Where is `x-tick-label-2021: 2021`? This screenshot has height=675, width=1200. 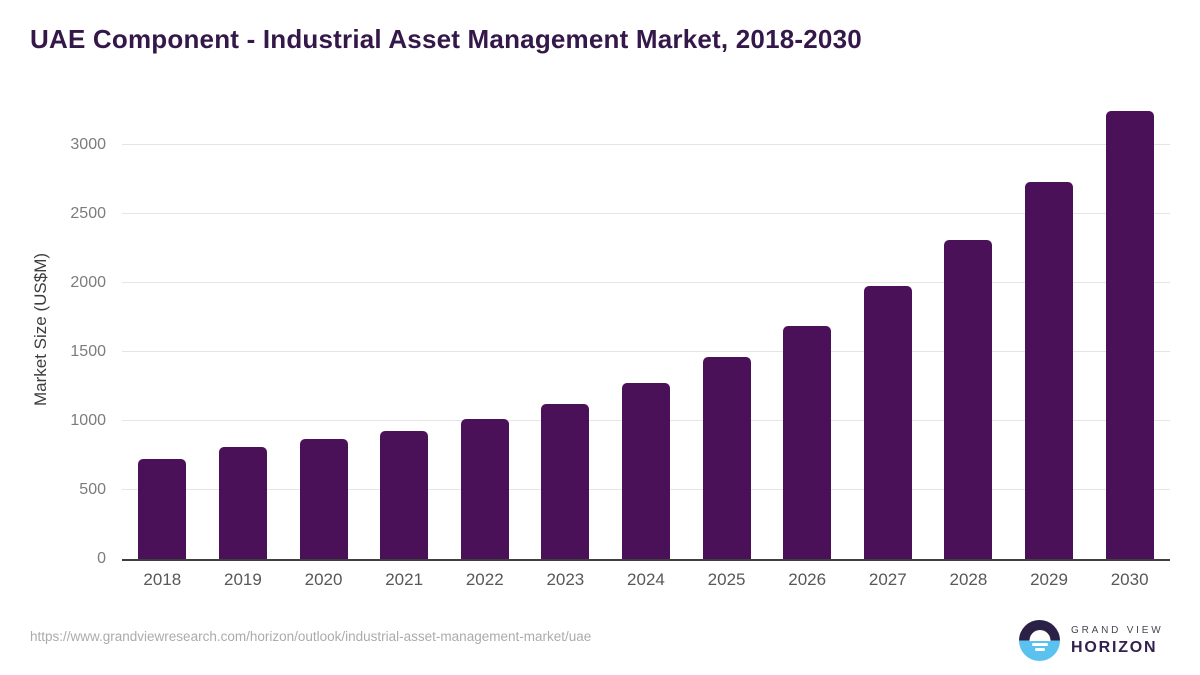
x-tick-label-2021: 2021 is located at coordinates (404, 579).